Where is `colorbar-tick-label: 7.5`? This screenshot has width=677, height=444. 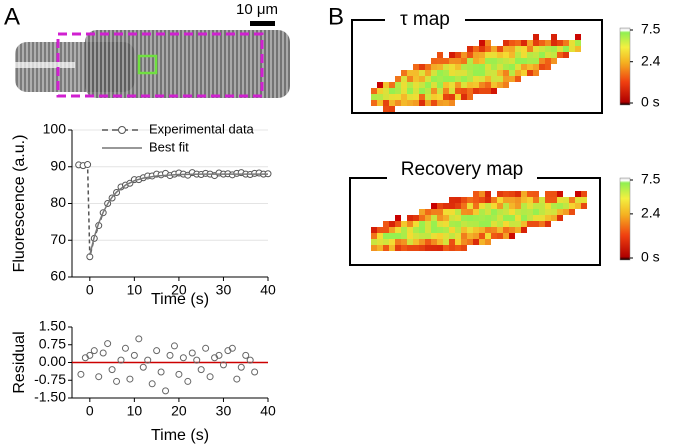
colorbar-tick-label: 7.5 is located at coordinates (651, 179).